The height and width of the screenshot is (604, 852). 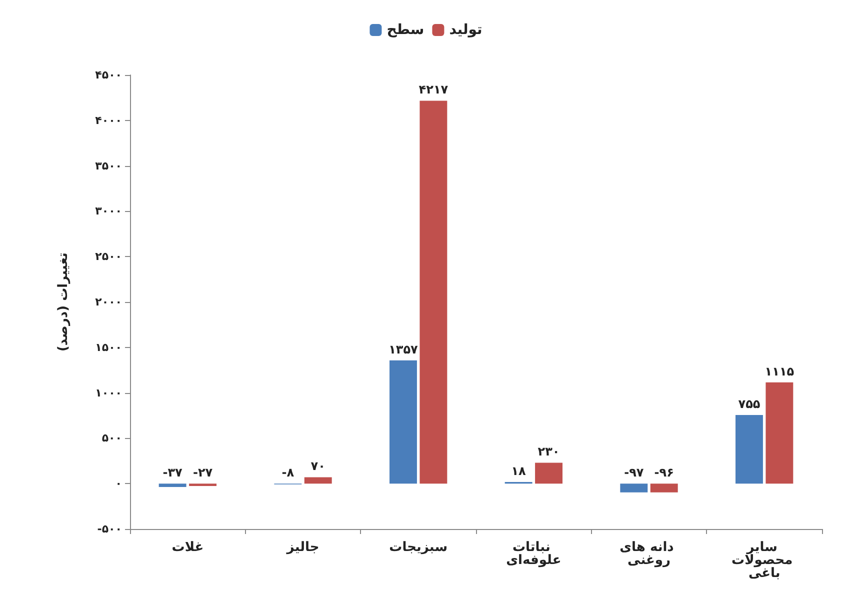 I want to click on x-tick-label: سایر محصولات باغی, so click(x=765, y=560).